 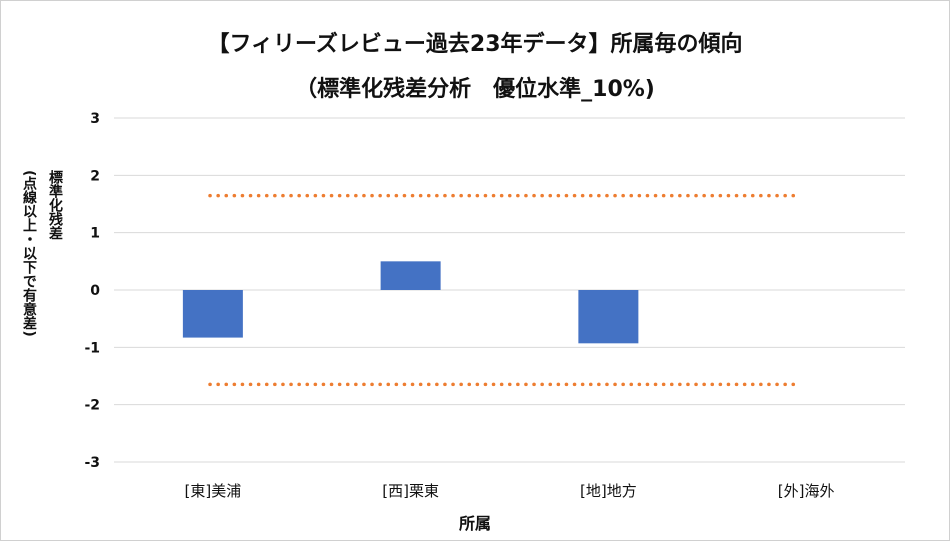 What do you see at coordinates (42, 310) in the screenshot?
I see `y-axis-label-group: 標準化残差 (点線以上・以下で有意差)` at bounding box center [42, 310].